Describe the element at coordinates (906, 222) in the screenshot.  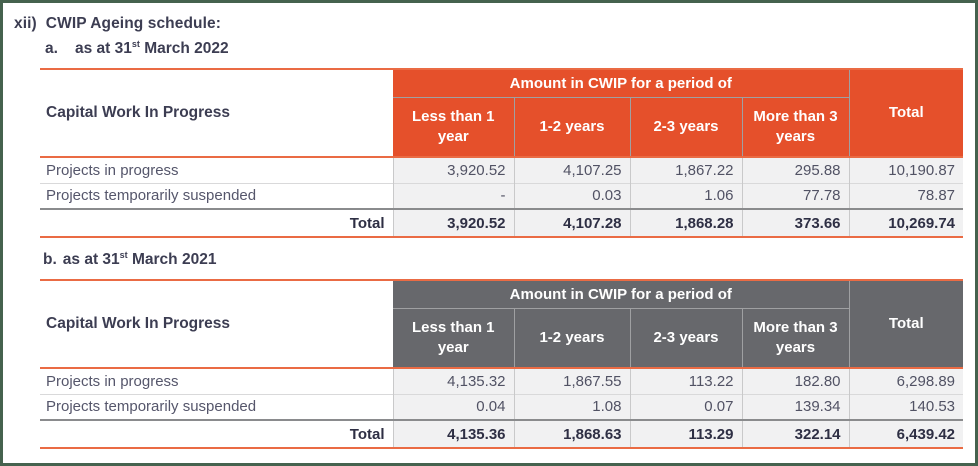
I see `total-cell: 10,269.74` at that location.